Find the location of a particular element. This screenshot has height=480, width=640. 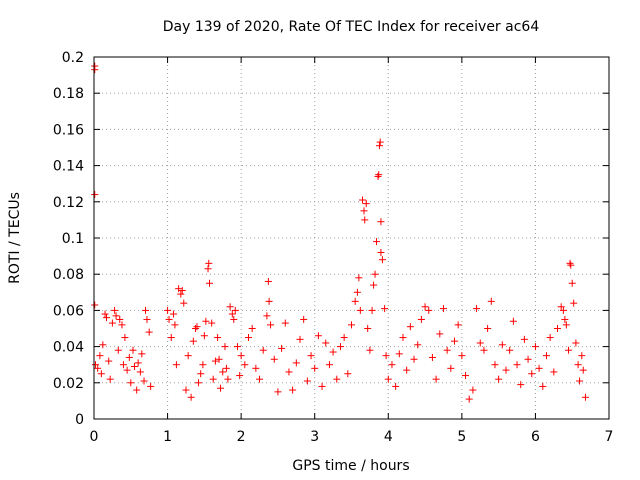

y-tick-label: 0.18 is located at coordinates (68, 94).